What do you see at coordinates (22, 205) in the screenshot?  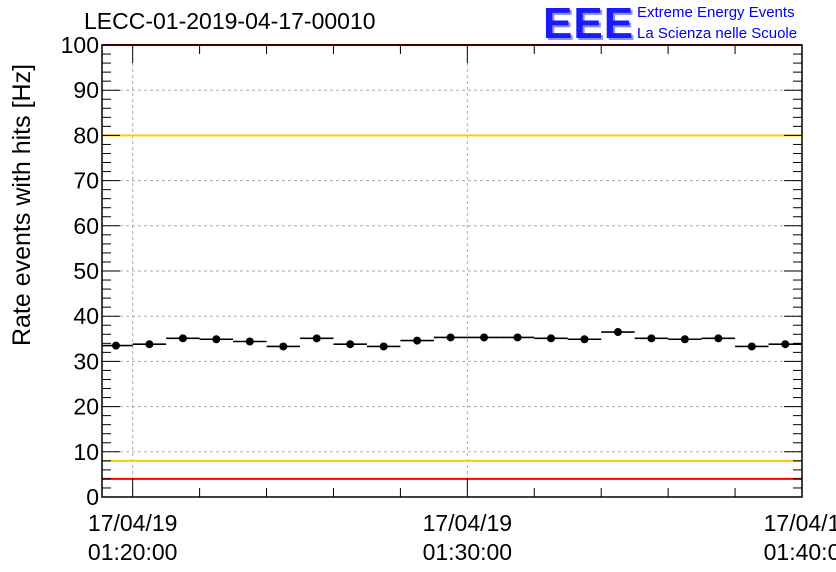 I see `y-axis-label: Rate events with hits [Hz]` at bounding box center [22, 205].